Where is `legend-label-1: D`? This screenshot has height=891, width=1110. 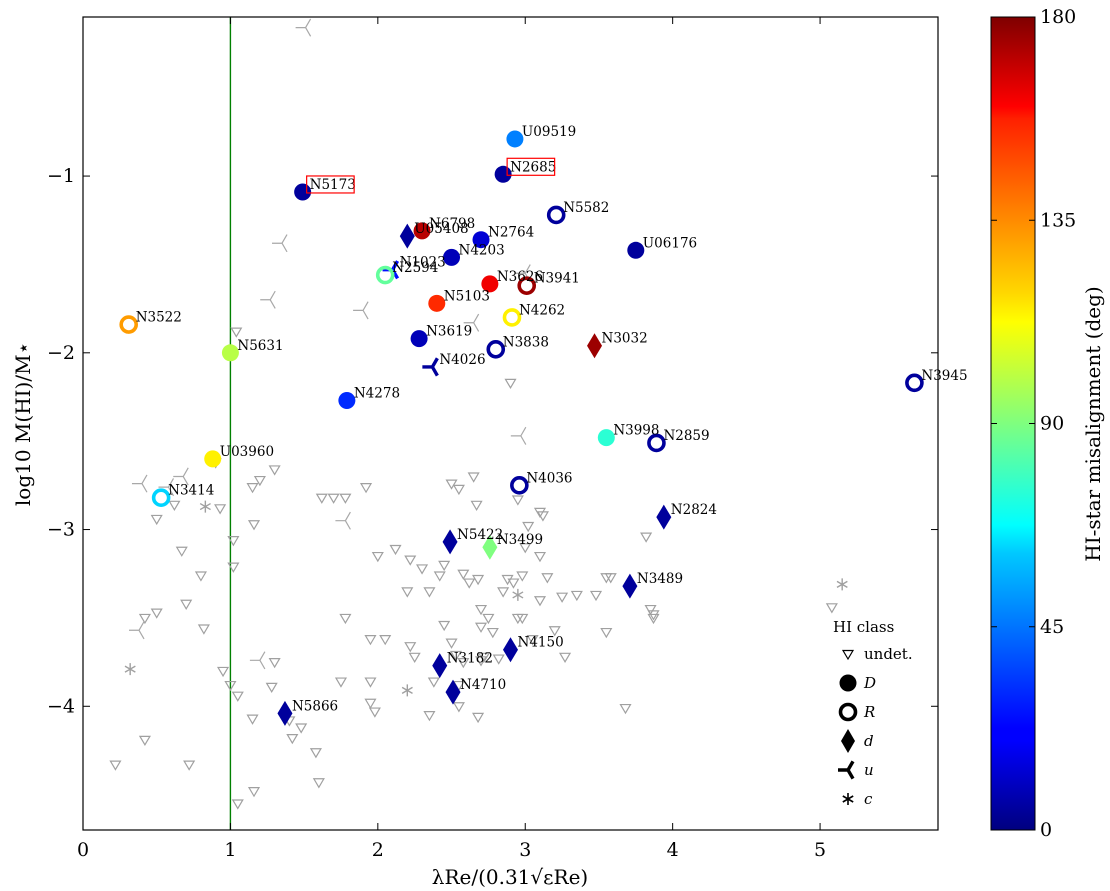 legend-label-1: D is located at coordinates (869, 683).